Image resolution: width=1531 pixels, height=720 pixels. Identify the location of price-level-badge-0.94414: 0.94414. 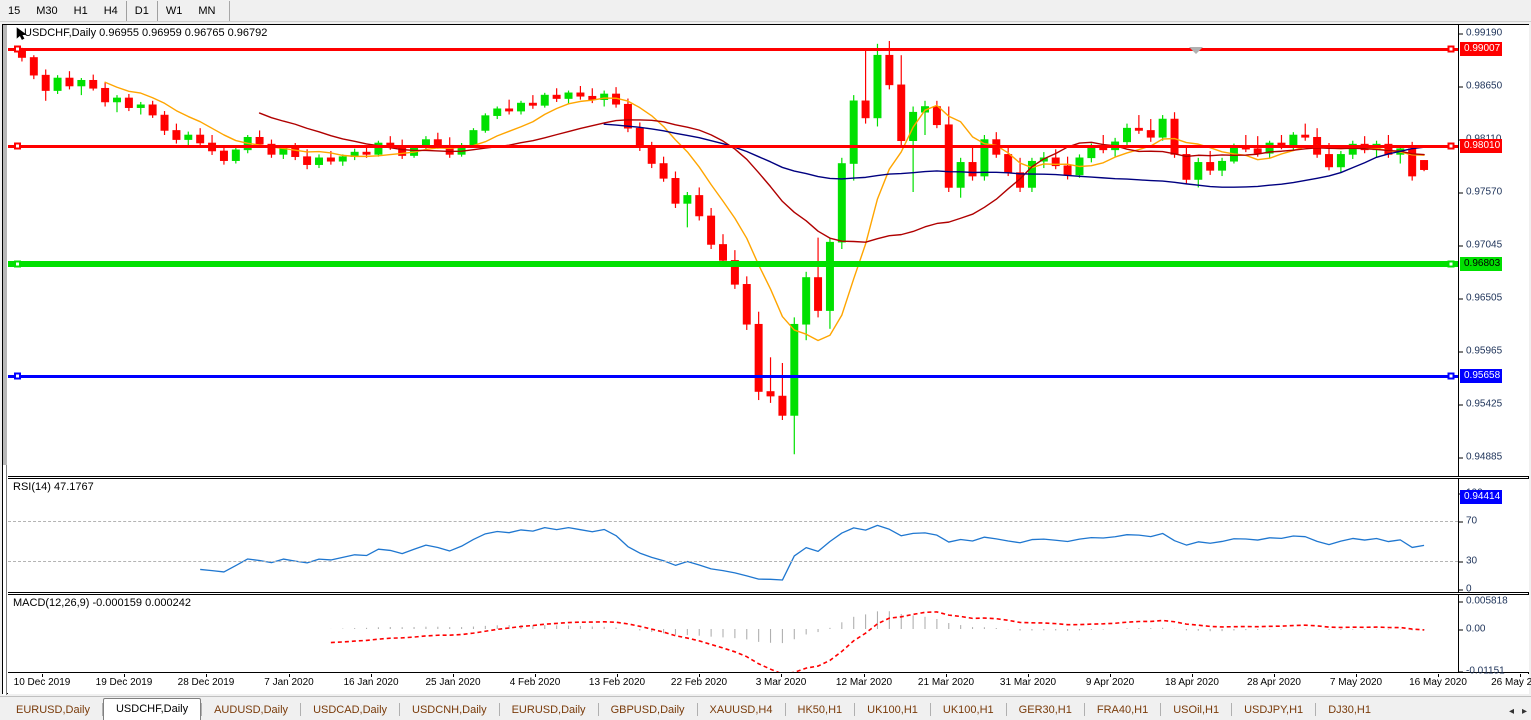
(1481, 497).